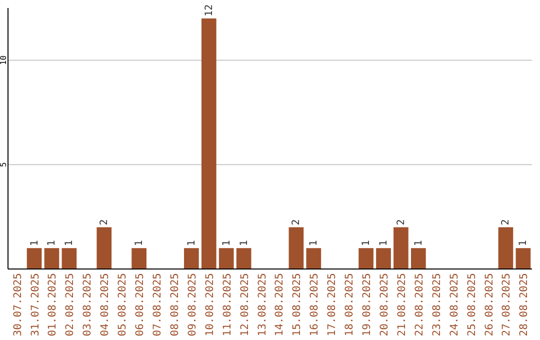 This screenshot has height=340, width=540. Describe the element at coordinates (402, 304) in the screenshot. I see `x-tick-label: 21.08.2025` at that location.